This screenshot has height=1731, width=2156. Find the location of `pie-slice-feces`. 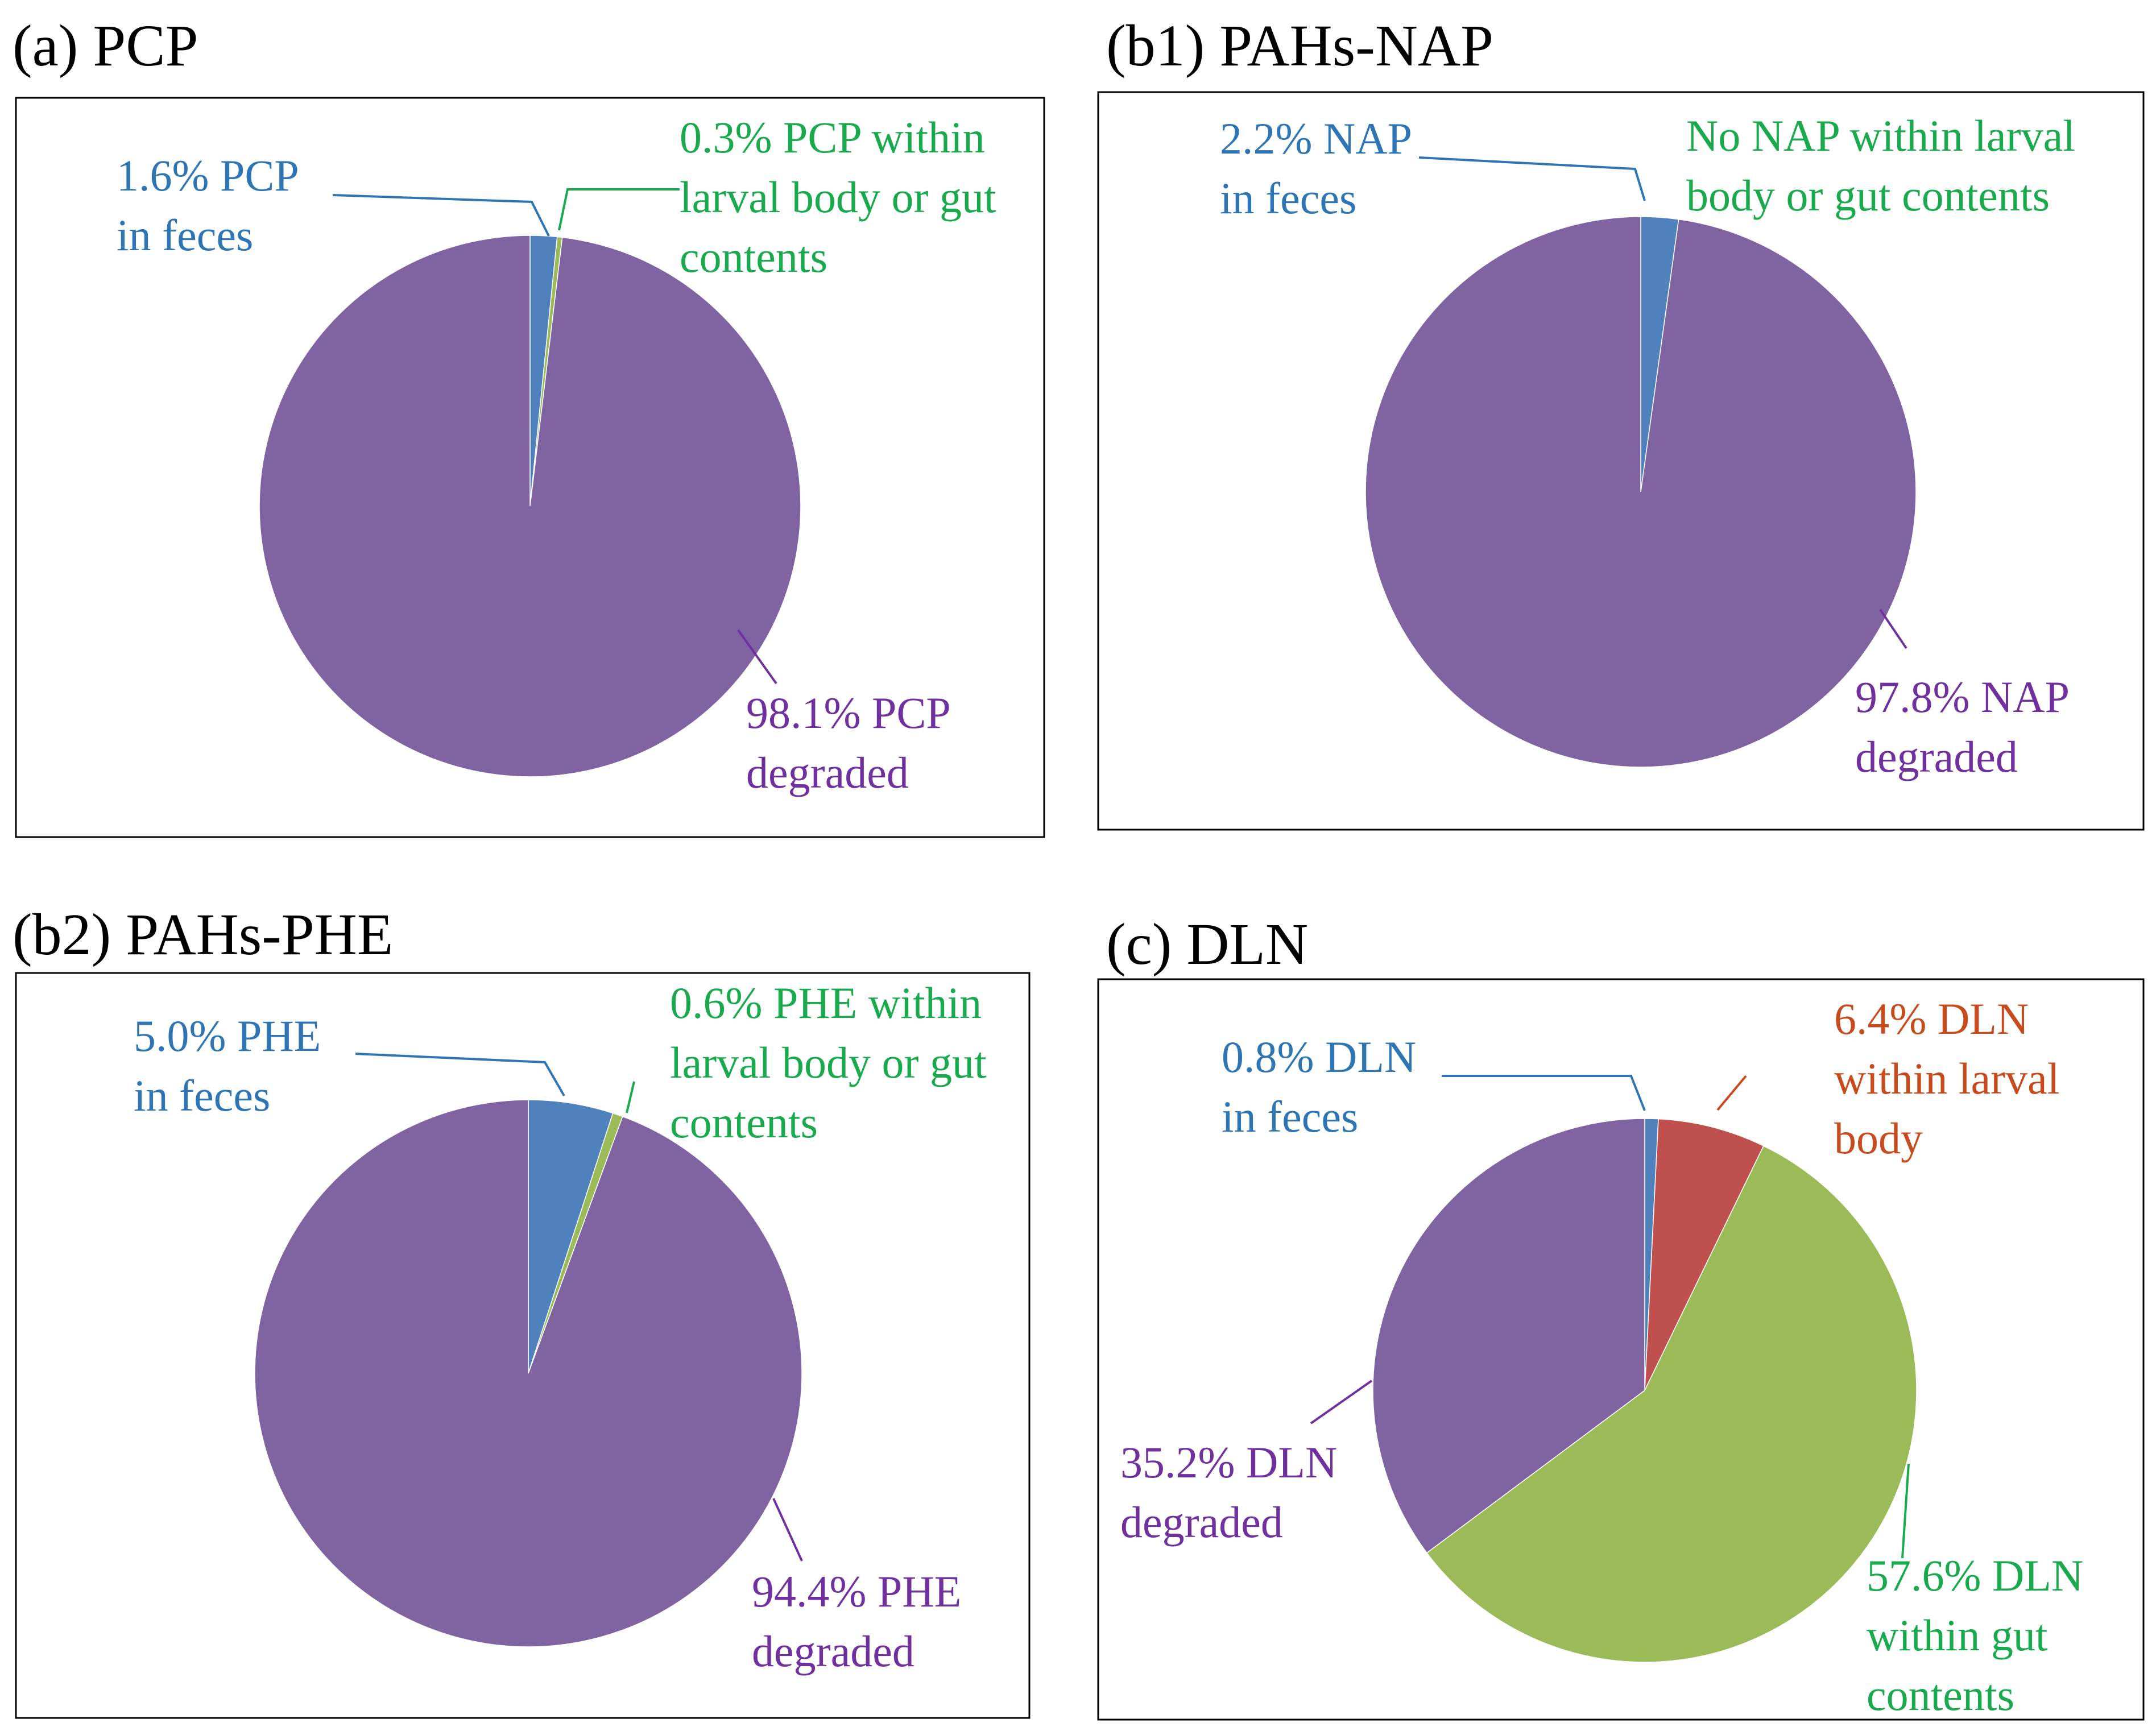

pie-slice-feces is located at coordinates (571, 1237).